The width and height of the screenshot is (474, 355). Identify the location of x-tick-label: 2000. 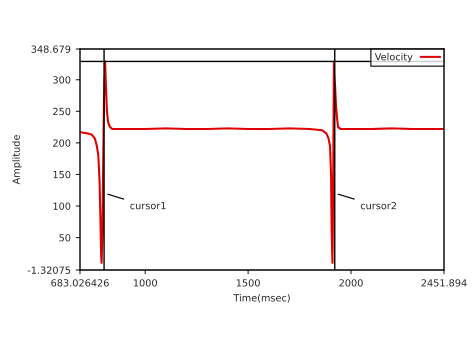
(351, 283).